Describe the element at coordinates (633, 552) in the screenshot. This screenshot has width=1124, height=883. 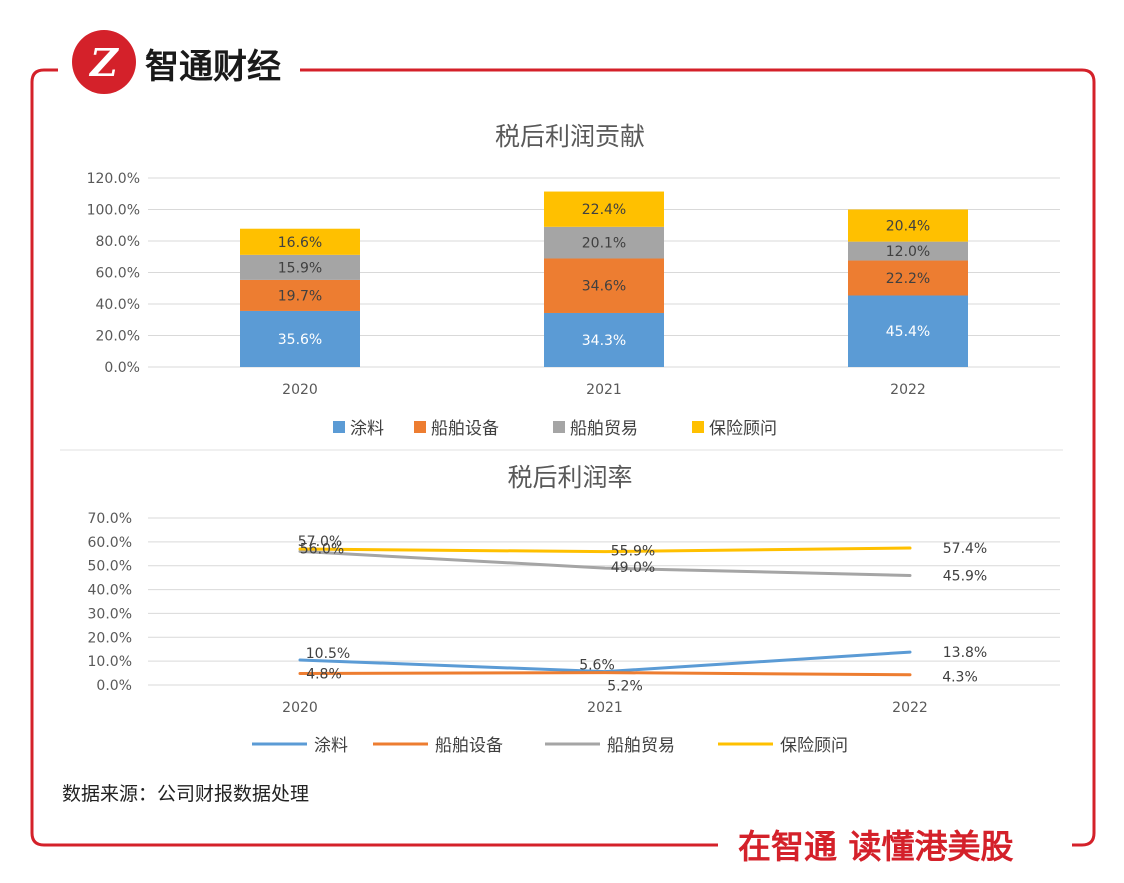
I see `line-data-label: 55.9%` at that location.